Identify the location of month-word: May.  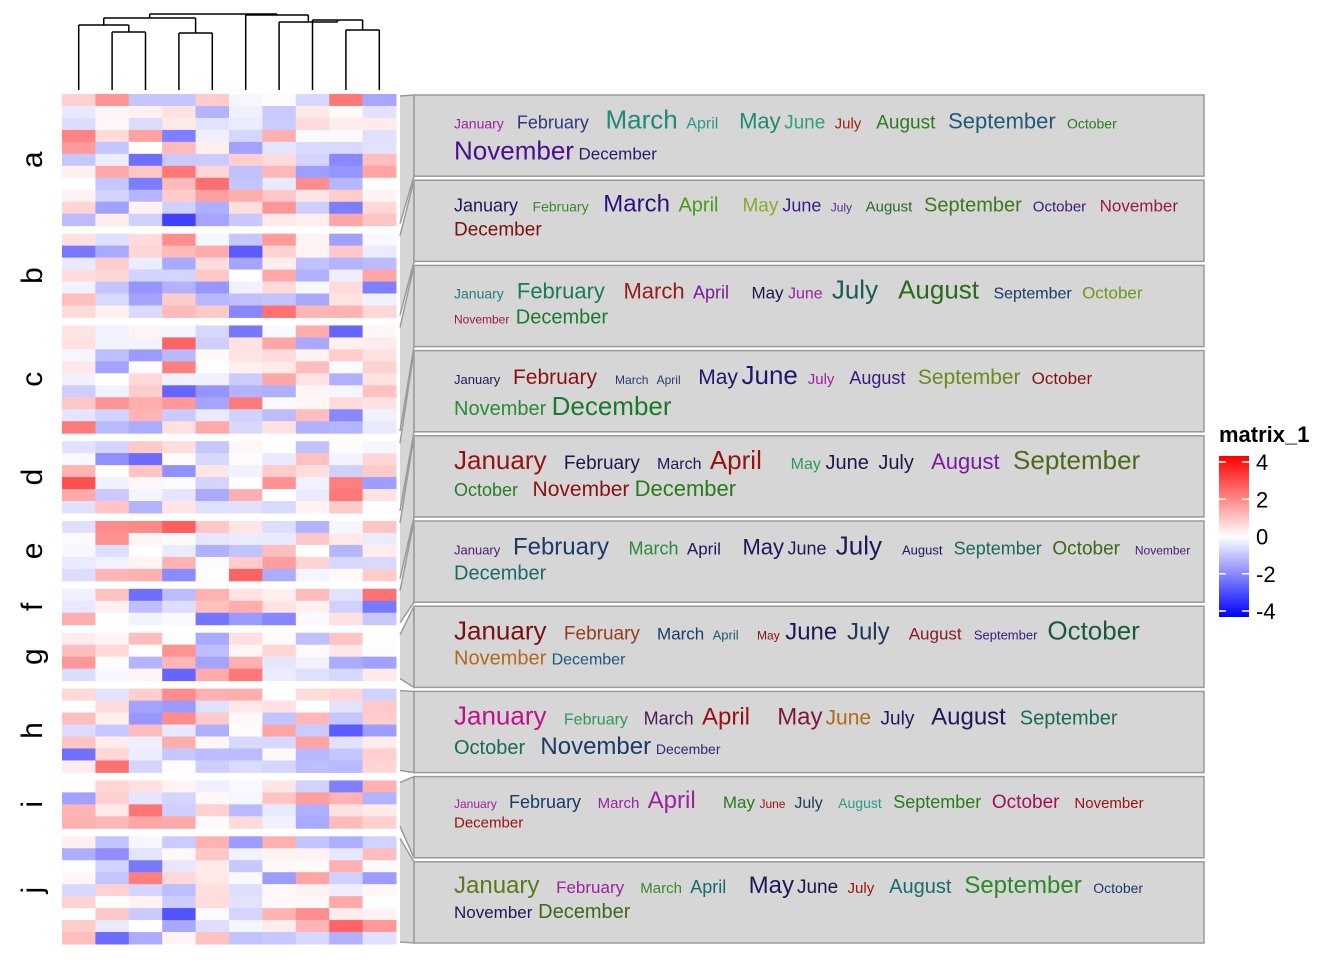
(760, 205).